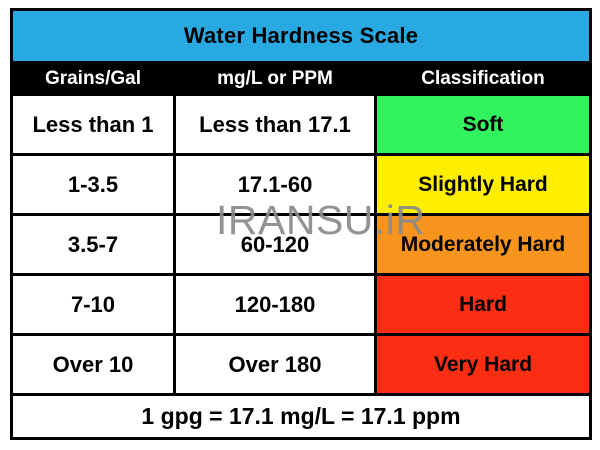 Image resolution: width=600 pixels, height=450 pixels. Describe the element at coordinates (275, 304) in the screenshot. I see `table-cell-ppm: 120-180` at that location.